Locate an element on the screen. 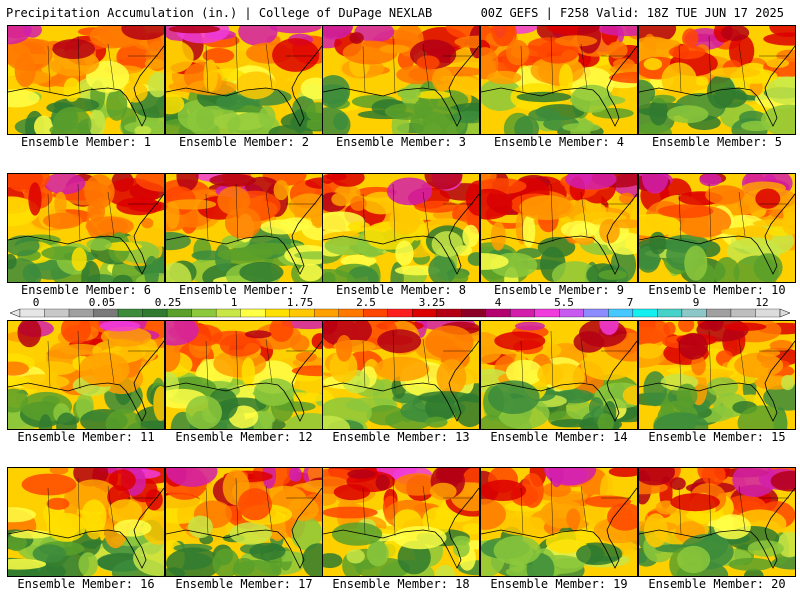 This screenshot has width=800, height=600. legend-tick-label: 0.05 is located at coordinates (102, 302).